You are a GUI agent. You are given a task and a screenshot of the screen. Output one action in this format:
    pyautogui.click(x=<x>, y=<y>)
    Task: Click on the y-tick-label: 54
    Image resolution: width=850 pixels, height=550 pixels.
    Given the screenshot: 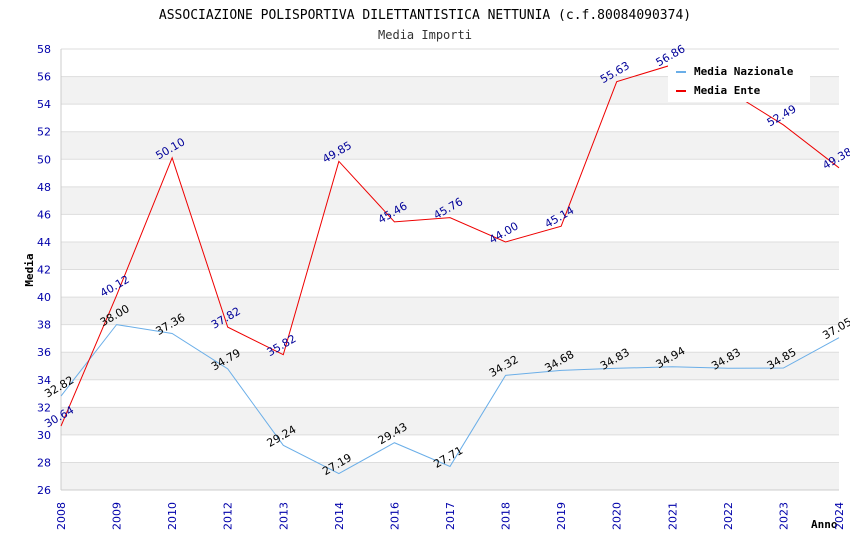 What is the action you would take?
    pyautogui.click(x=44, y=104)
    